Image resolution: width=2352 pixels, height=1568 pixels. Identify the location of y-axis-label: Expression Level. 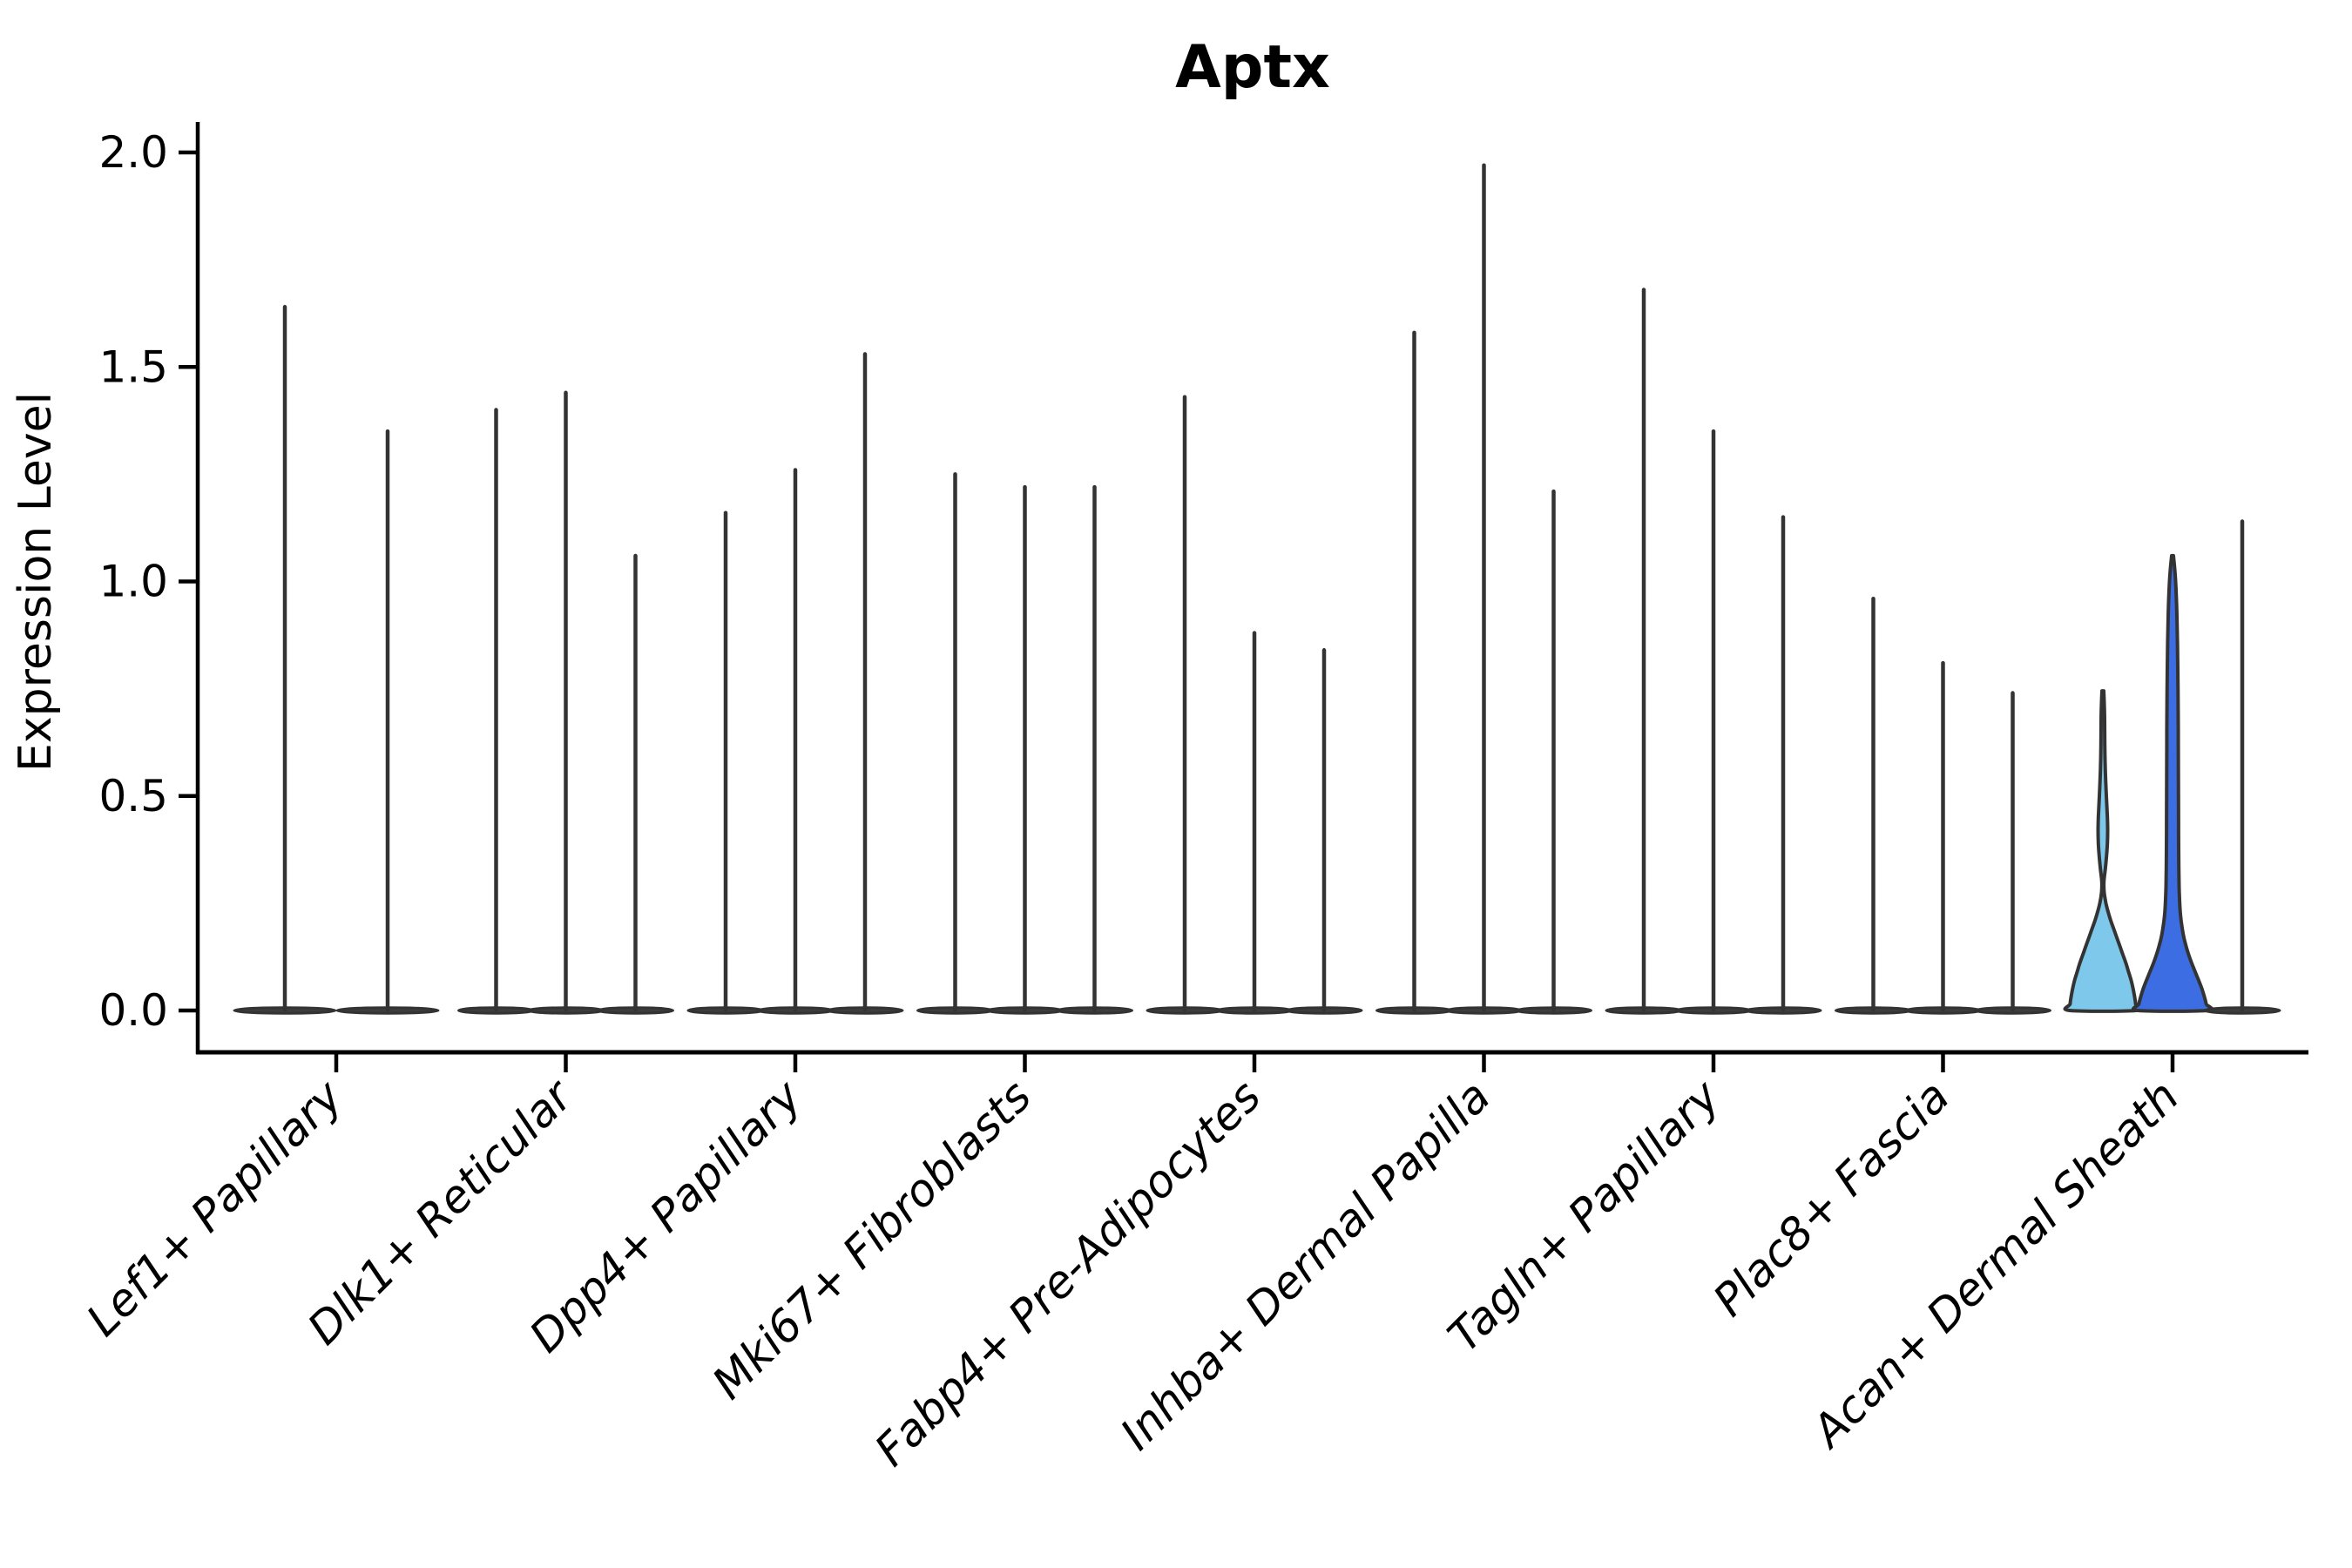
(36, 582).